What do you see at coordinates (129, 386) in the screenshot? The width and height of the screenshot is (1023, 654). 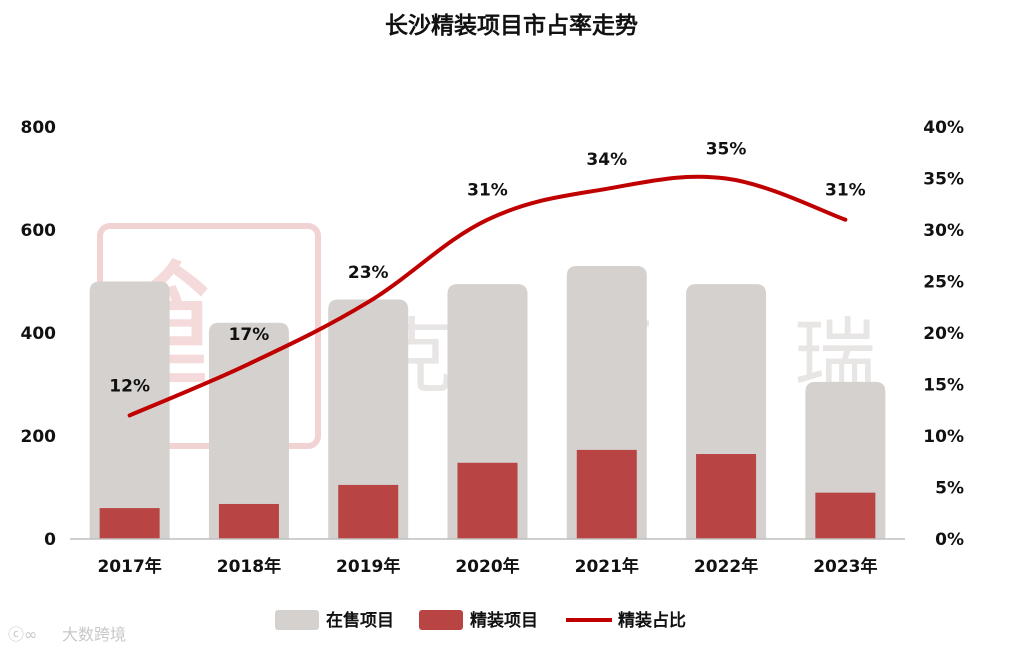 I see `share-label-0: 12%` at bounding box center [129, 386].